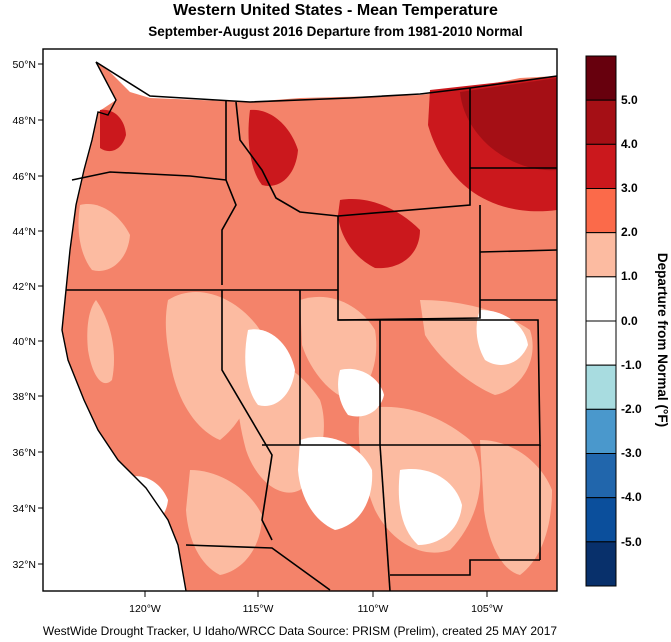  Describe the element at coordinates (258, 609) in the screenshot. I see `lon-label: 115°W` at that location.